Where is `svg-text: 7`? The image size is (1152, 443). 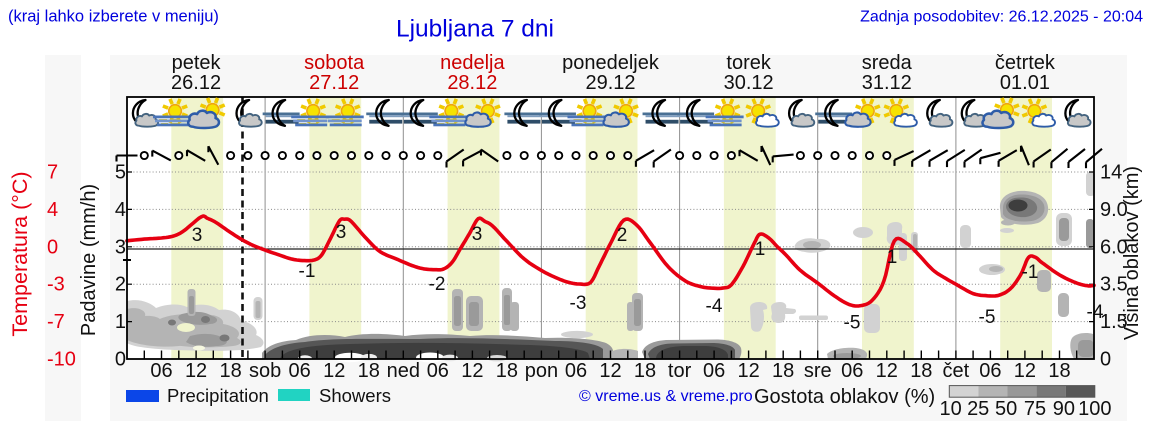
svg-text: 7 is located at coordinates (52, 173).